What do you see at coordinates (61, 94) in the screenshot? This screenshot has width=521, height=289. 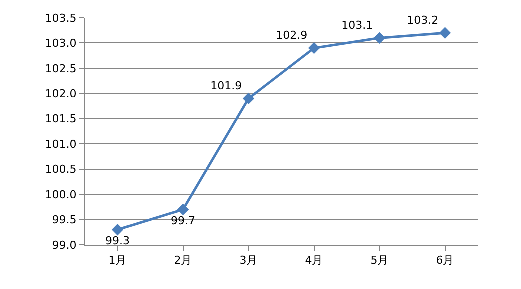 I see `y-tick-label: 102.0` at bounding box center [61, 94].